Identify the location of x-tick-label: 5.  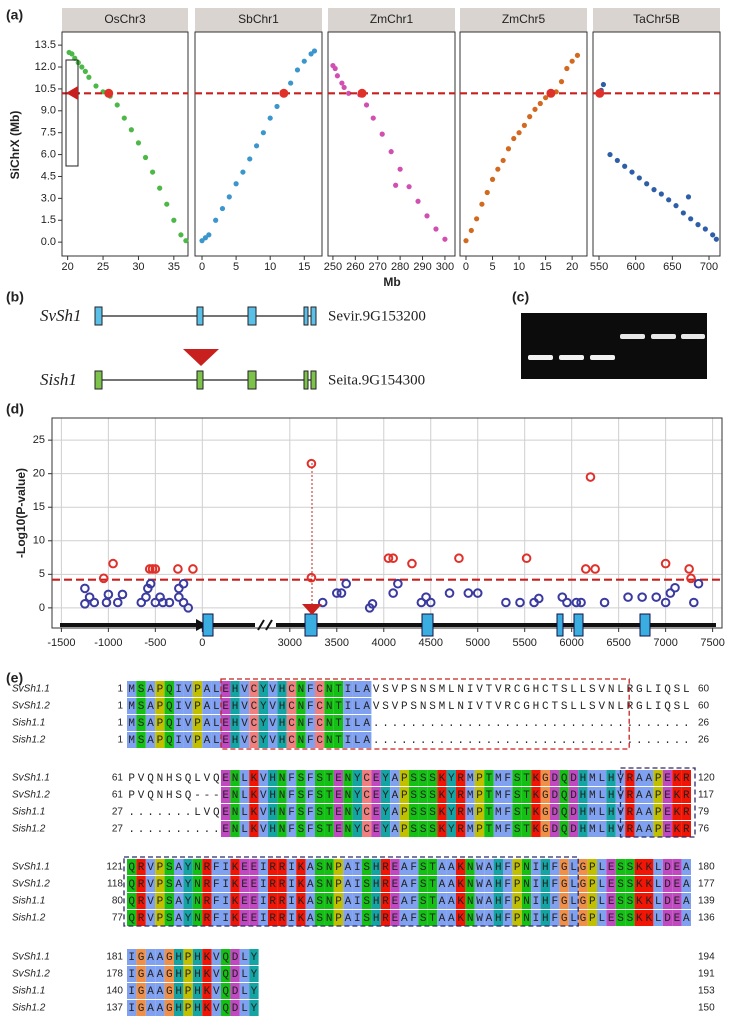
(236, 267).